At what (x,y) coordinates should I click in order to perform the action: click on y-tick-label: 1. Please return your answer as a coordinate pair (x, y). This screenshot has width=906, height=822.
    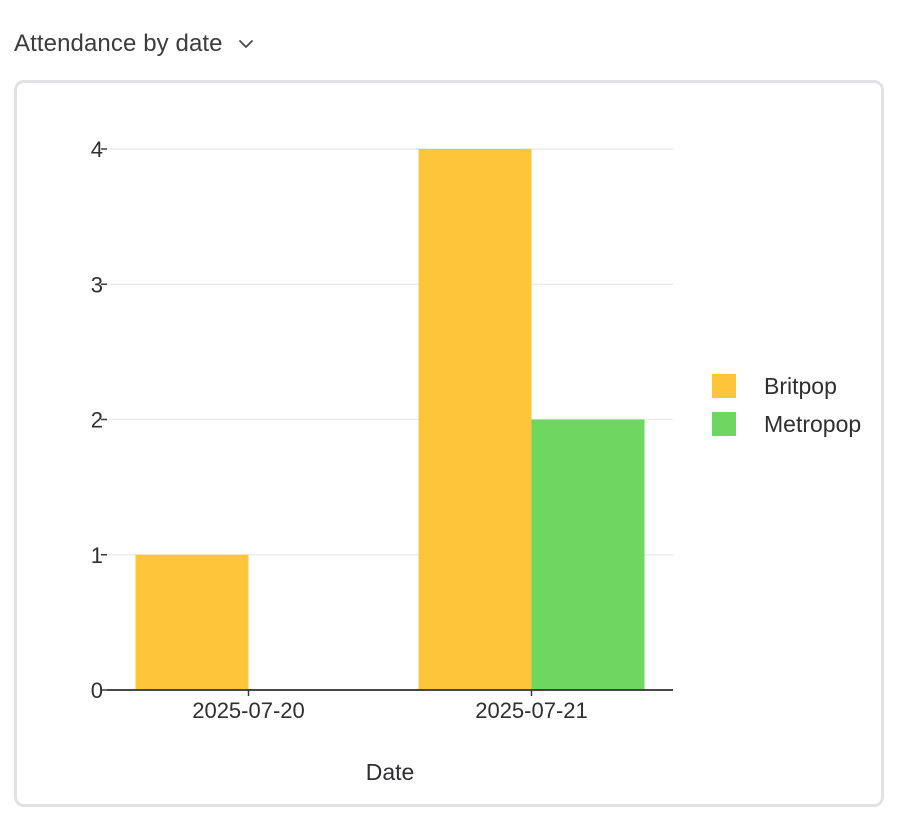
    Looking at the image, I should click on (97, 555).